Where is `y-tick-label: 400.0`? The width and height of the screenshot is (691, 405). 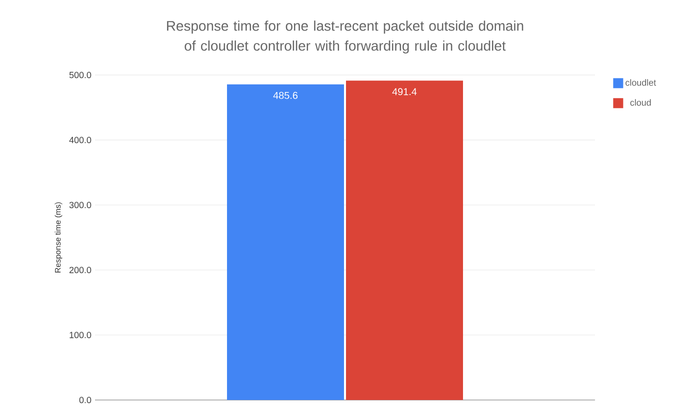
y-tick-label: 400.0 is located at coordinates (80, 140).